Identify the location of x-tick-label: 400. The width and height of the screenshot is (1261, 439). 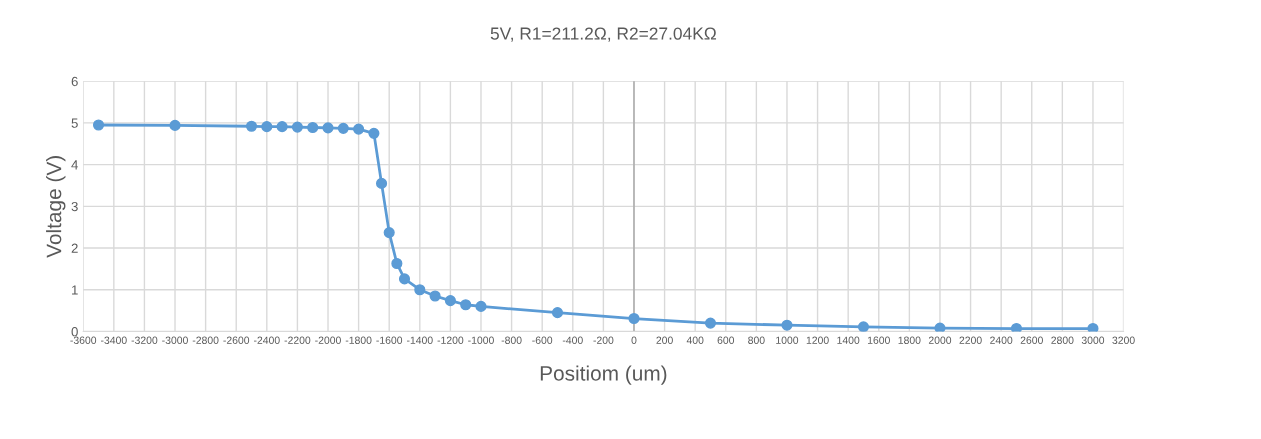
(695, 340).